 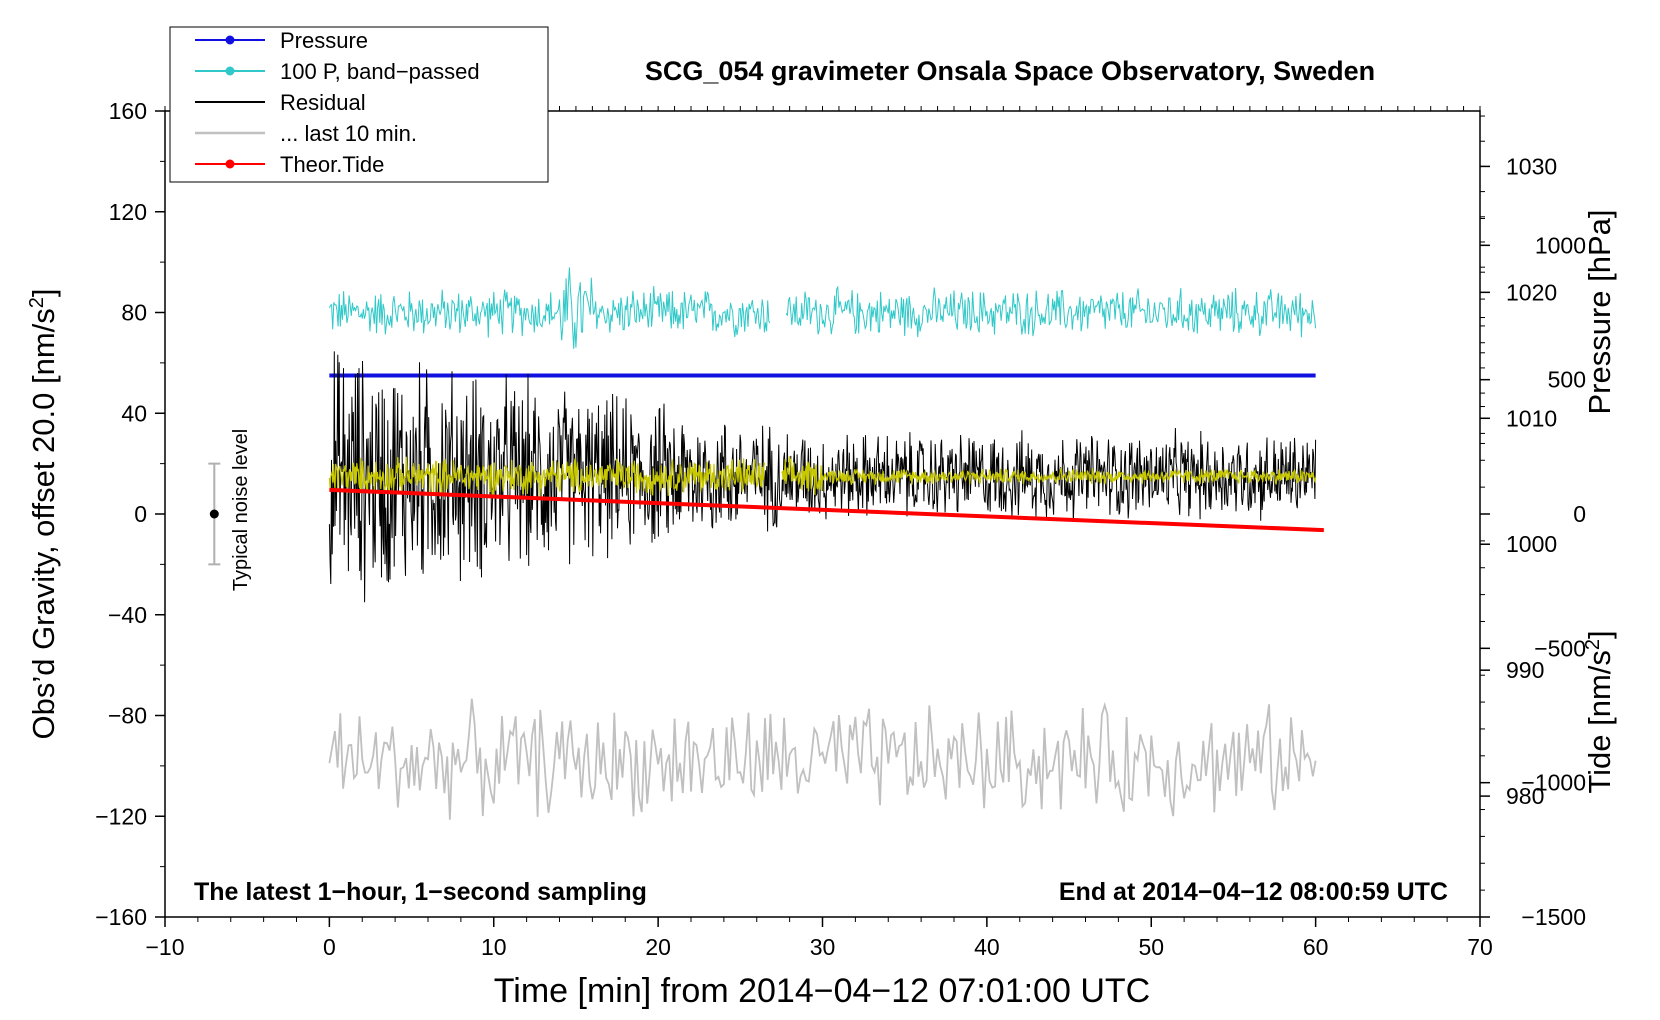 What do you see at coordinates (43, 513) in the screenshot?
I see `y-axis-left-label: Obs’d Gravity, offset 20.0 [nm/s2]` at bounding box center [43, 513].